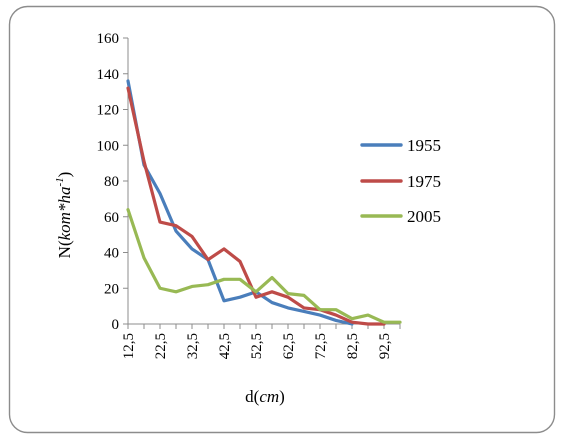  Describe the element at coordinates (353, 346) in the screenshot. I see `x-tick-label: 82,5` at that location.